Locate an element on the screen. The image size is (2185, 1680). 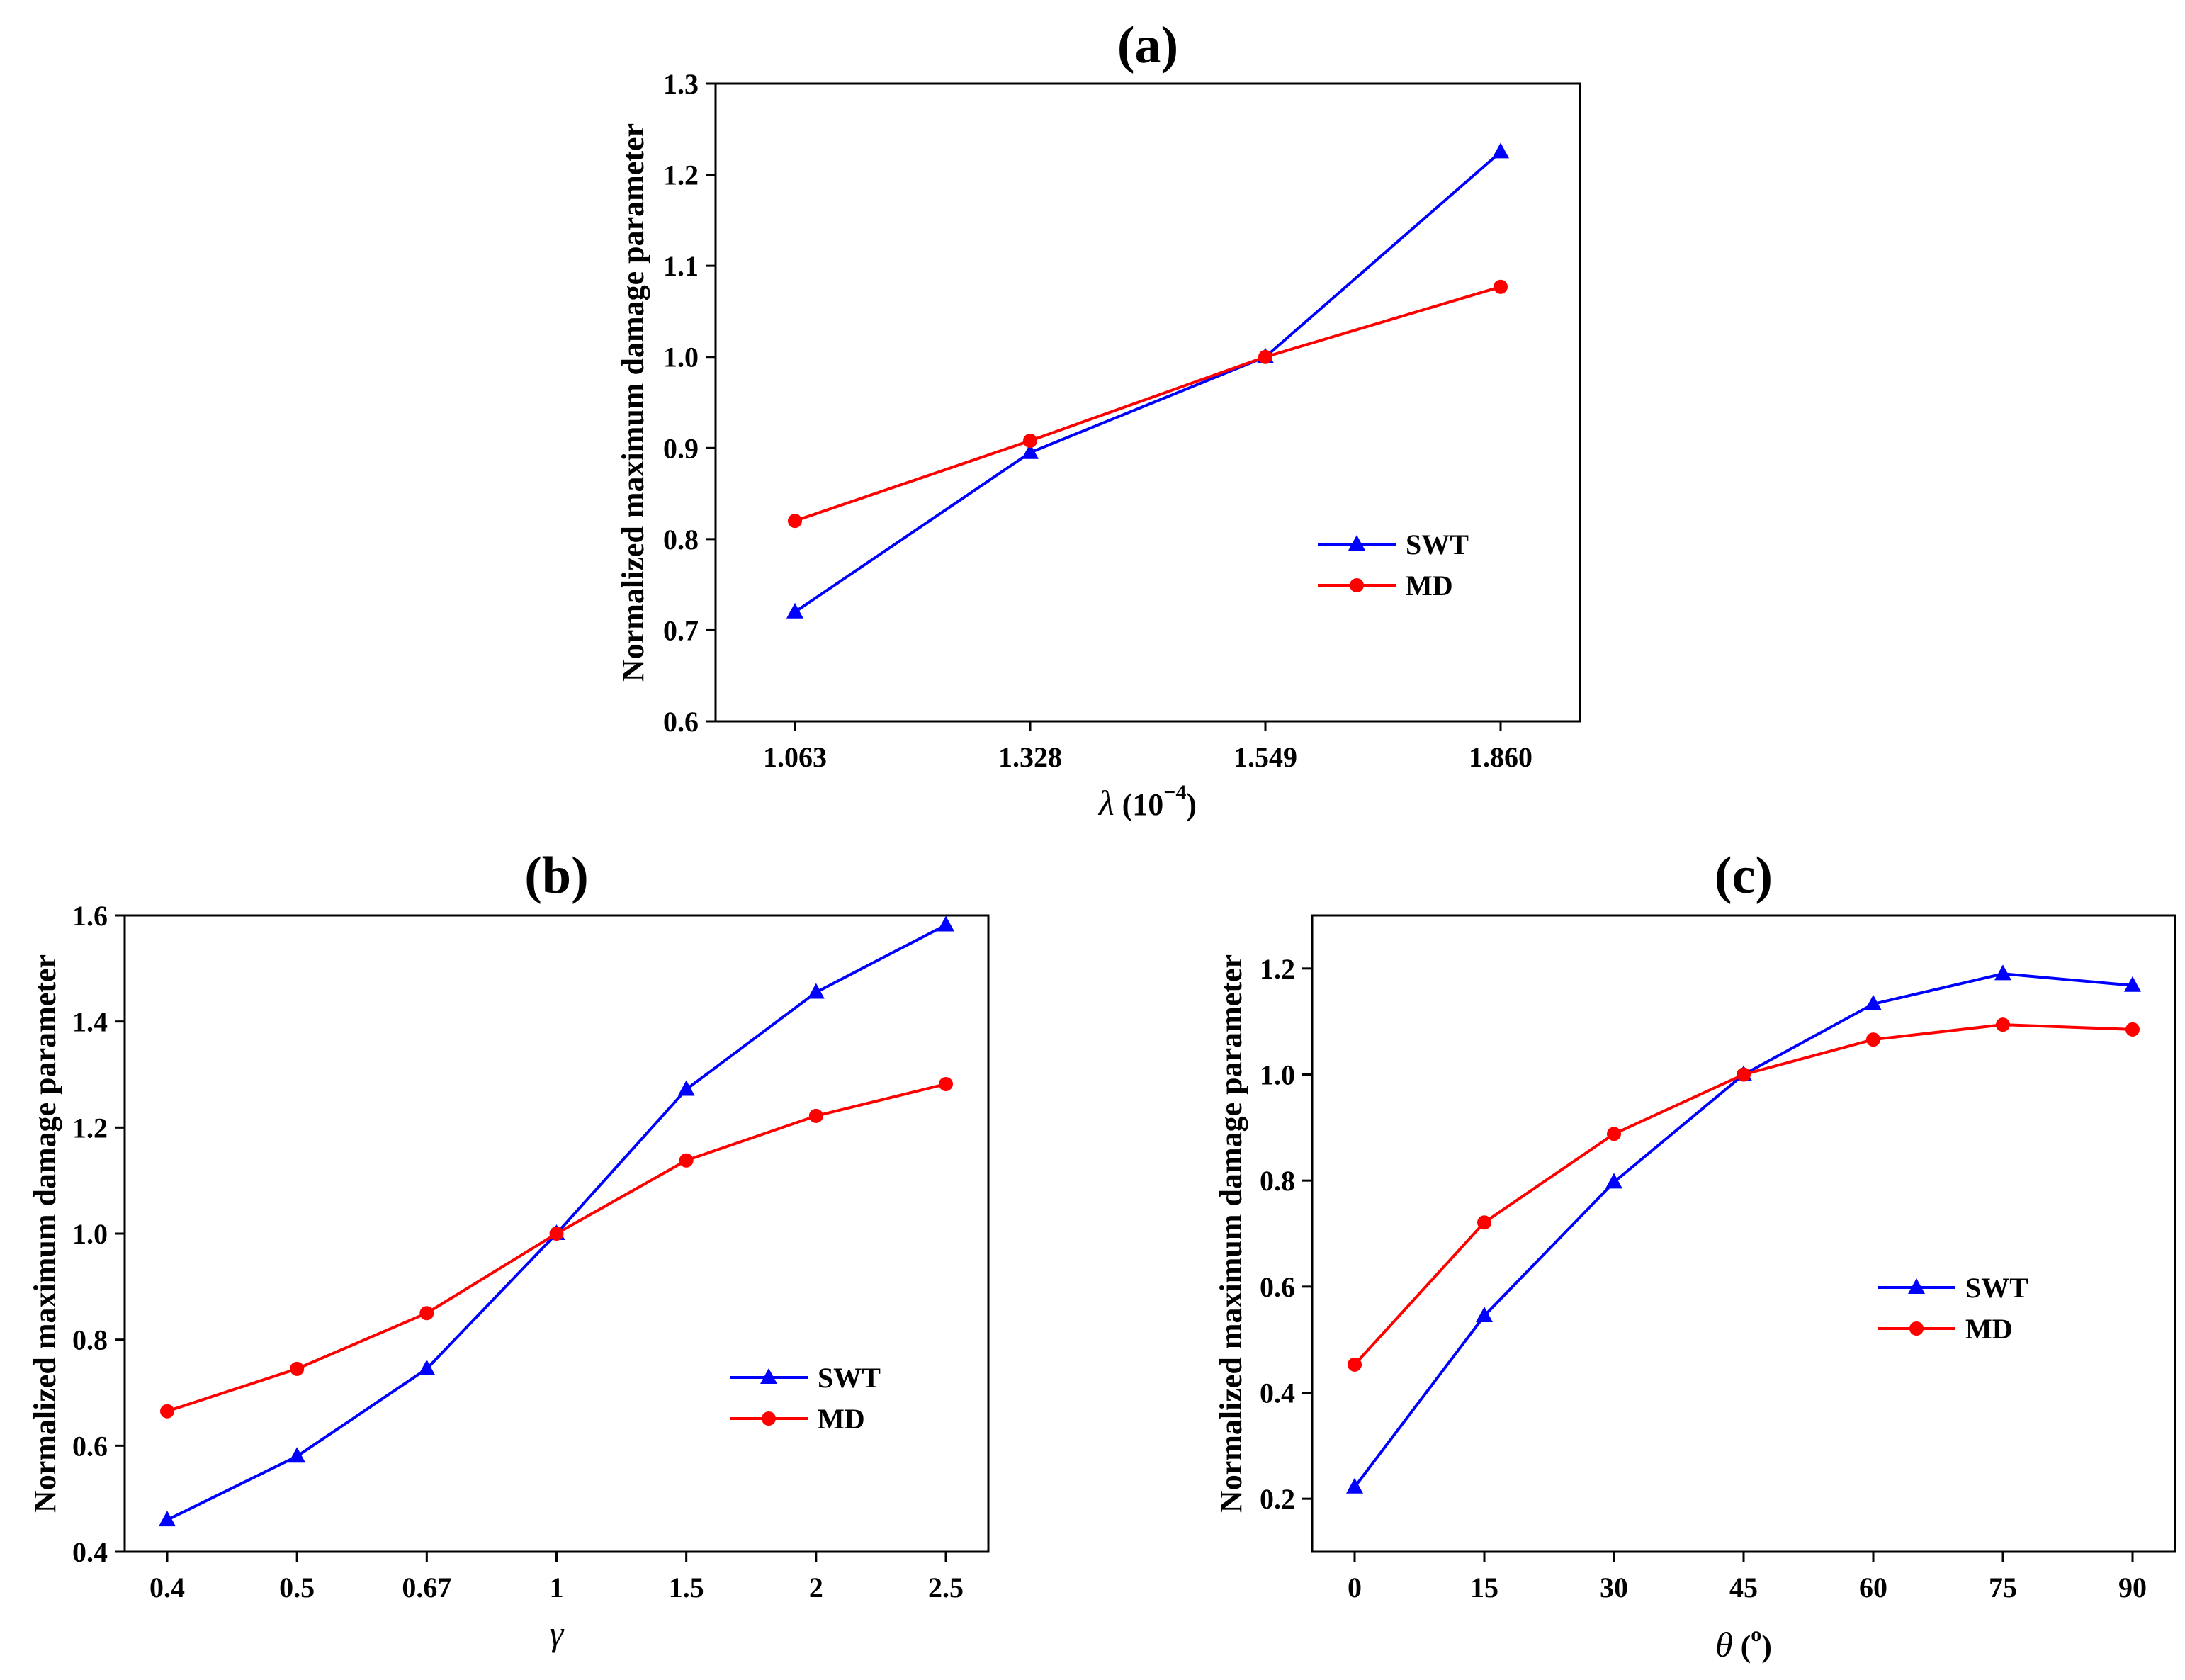
x-axis-title: λ (10−4) is located at coordinates (1147, 802).